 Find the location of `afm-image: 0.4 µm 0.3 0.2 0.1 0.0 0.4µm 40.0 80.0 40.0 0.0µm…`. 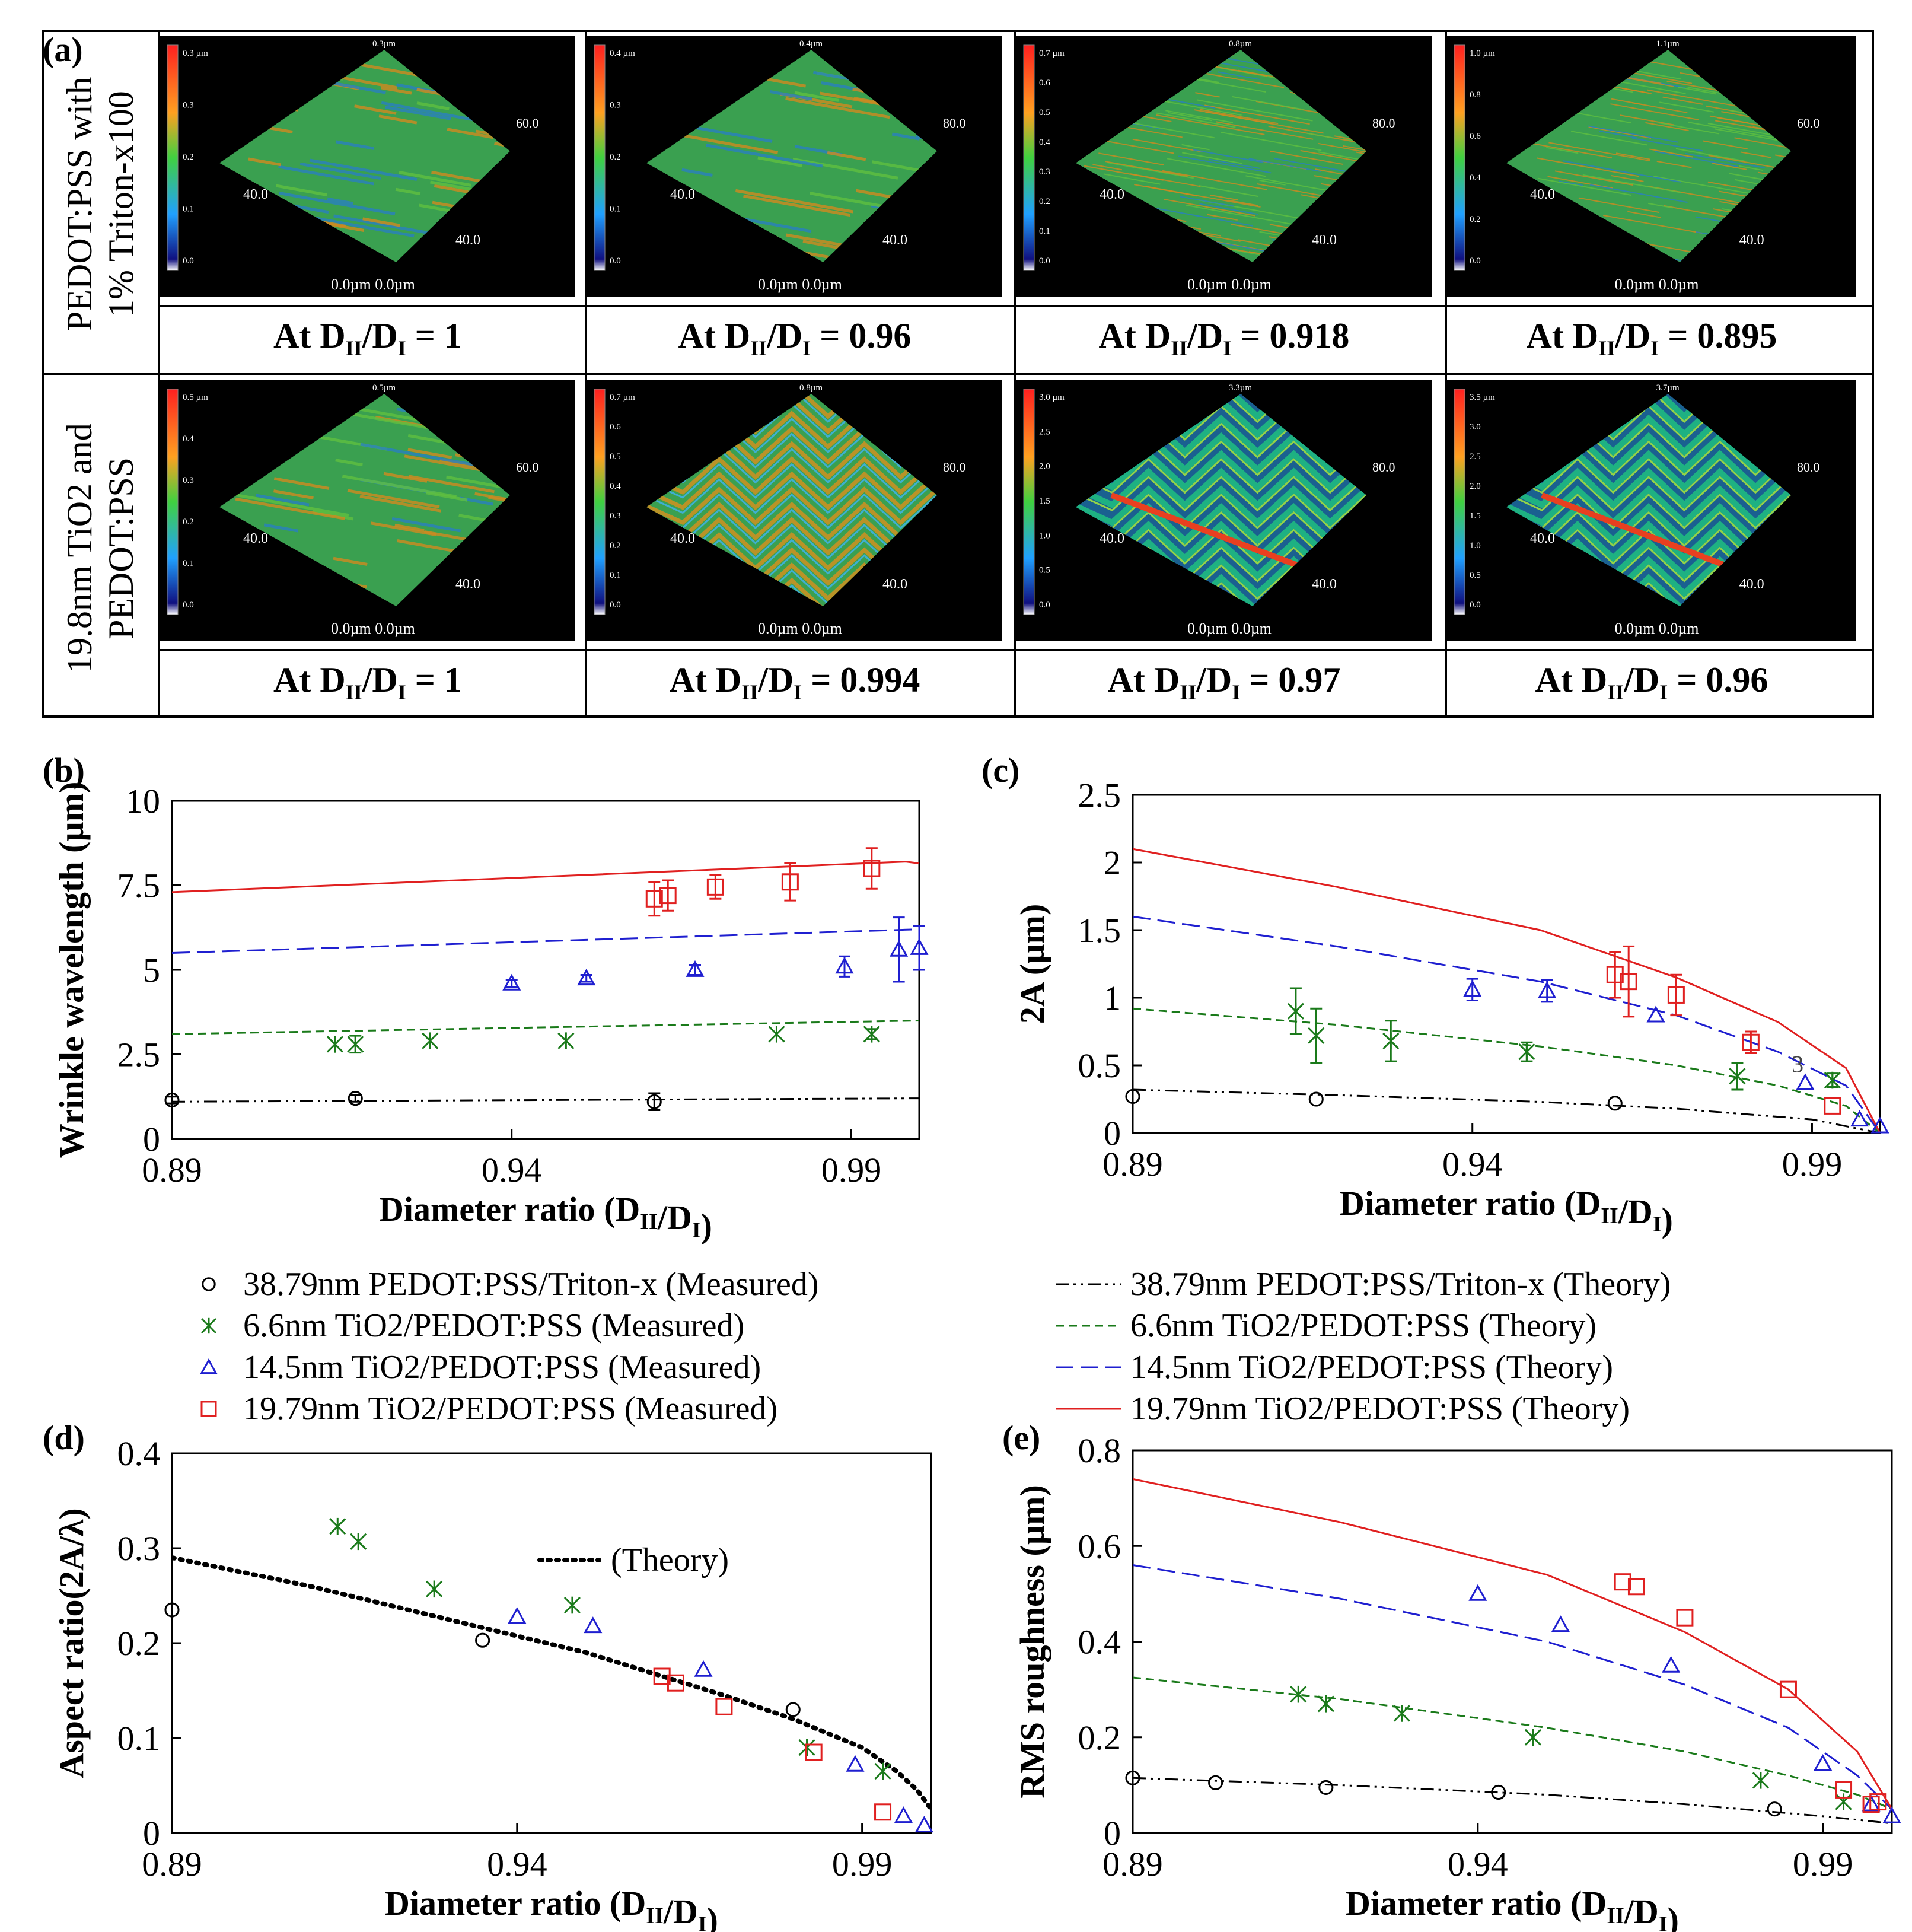

afm-image: 0.4 µm 0.3 0.2 0.1 0.0 0.4µm 40.0 80.0 40.0 0.0µm… is located at coordinates (795, 167).